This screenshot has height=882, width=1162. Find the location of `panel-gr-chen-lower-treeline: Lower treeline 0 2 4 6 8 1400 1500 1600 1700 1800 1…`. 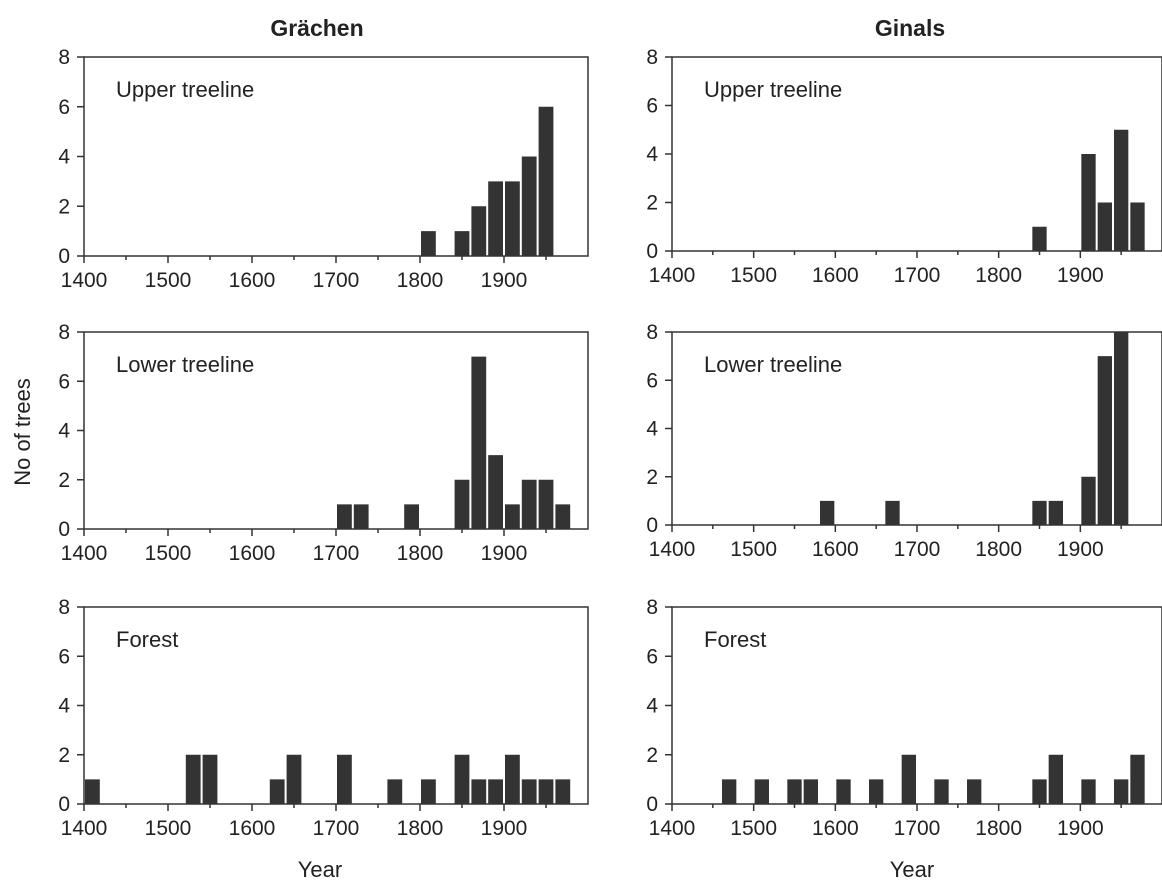

panel-gr-chen-lower-treeline: Lower treeline 0 2 4 6 8 1400 1500 1600 1700 1800 1… is located at coordinates (323, 443).